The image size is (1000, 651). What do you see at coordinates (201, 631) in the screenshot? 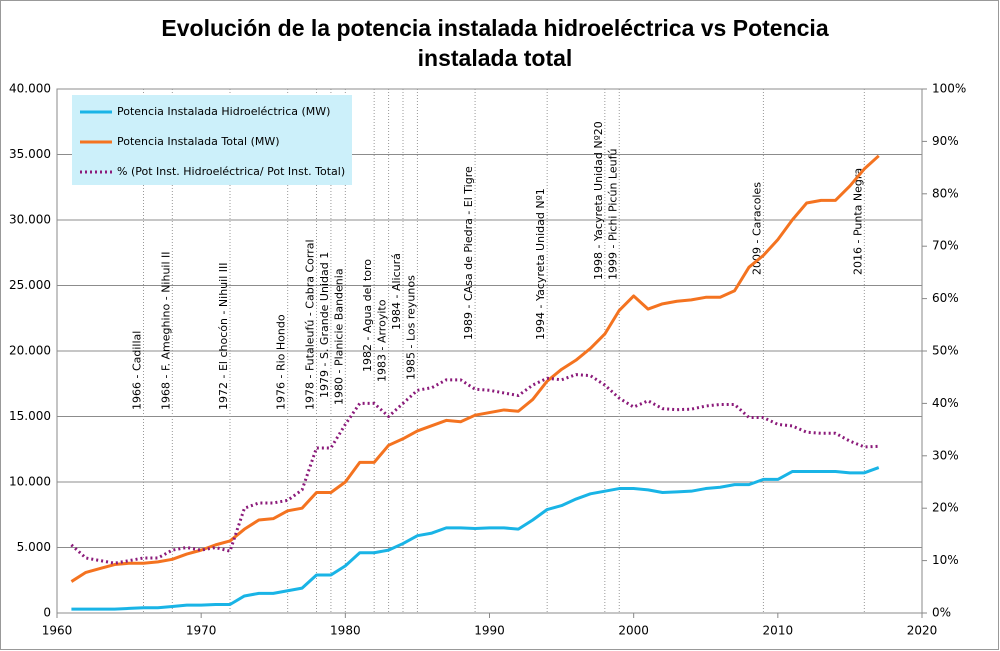
I see `x-tick-label: 1970` at bounding box center [201, 631].